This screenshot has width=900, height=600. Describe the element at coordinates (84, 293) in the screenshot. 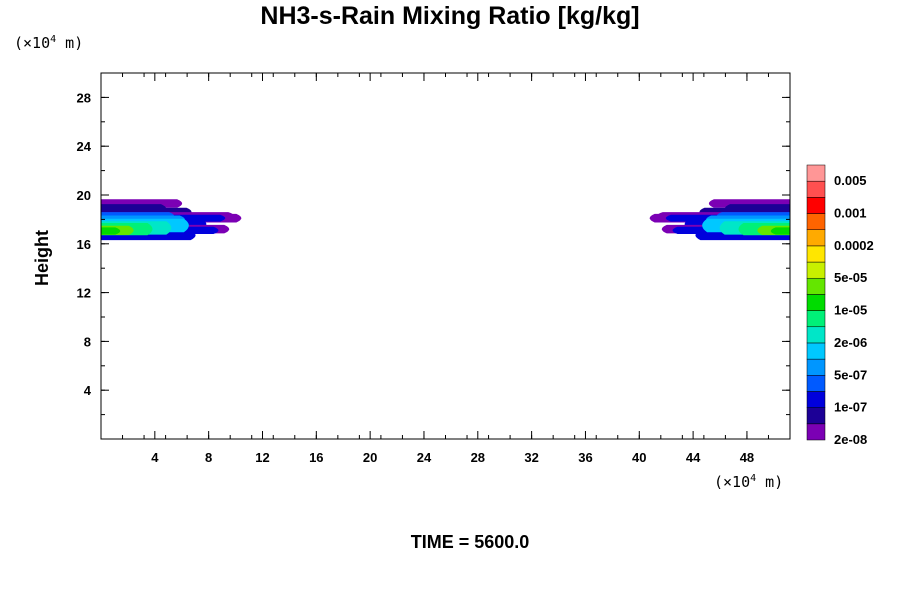

I see `y-tick-label: 12` at that location.